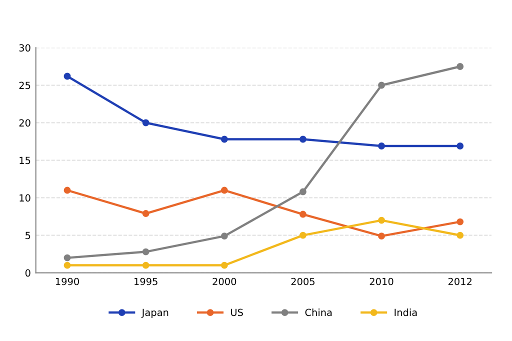 This screenshot has height=341, width=512. Describe the element at coordinates (24, 48) in the screenshot. I see `y-tick-label: 30` at that location.